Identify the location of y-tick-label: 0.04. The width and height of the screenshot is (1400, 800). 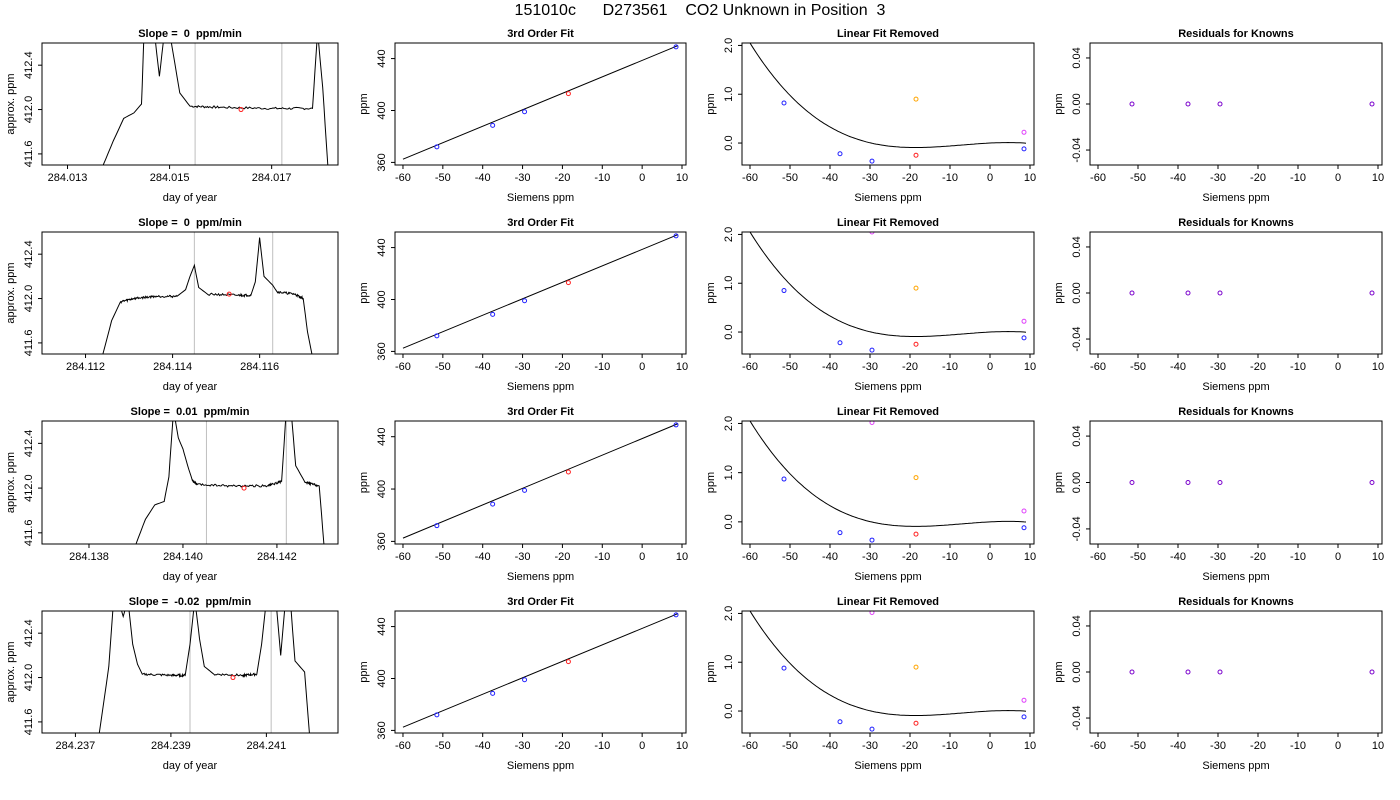
(1077, 435).